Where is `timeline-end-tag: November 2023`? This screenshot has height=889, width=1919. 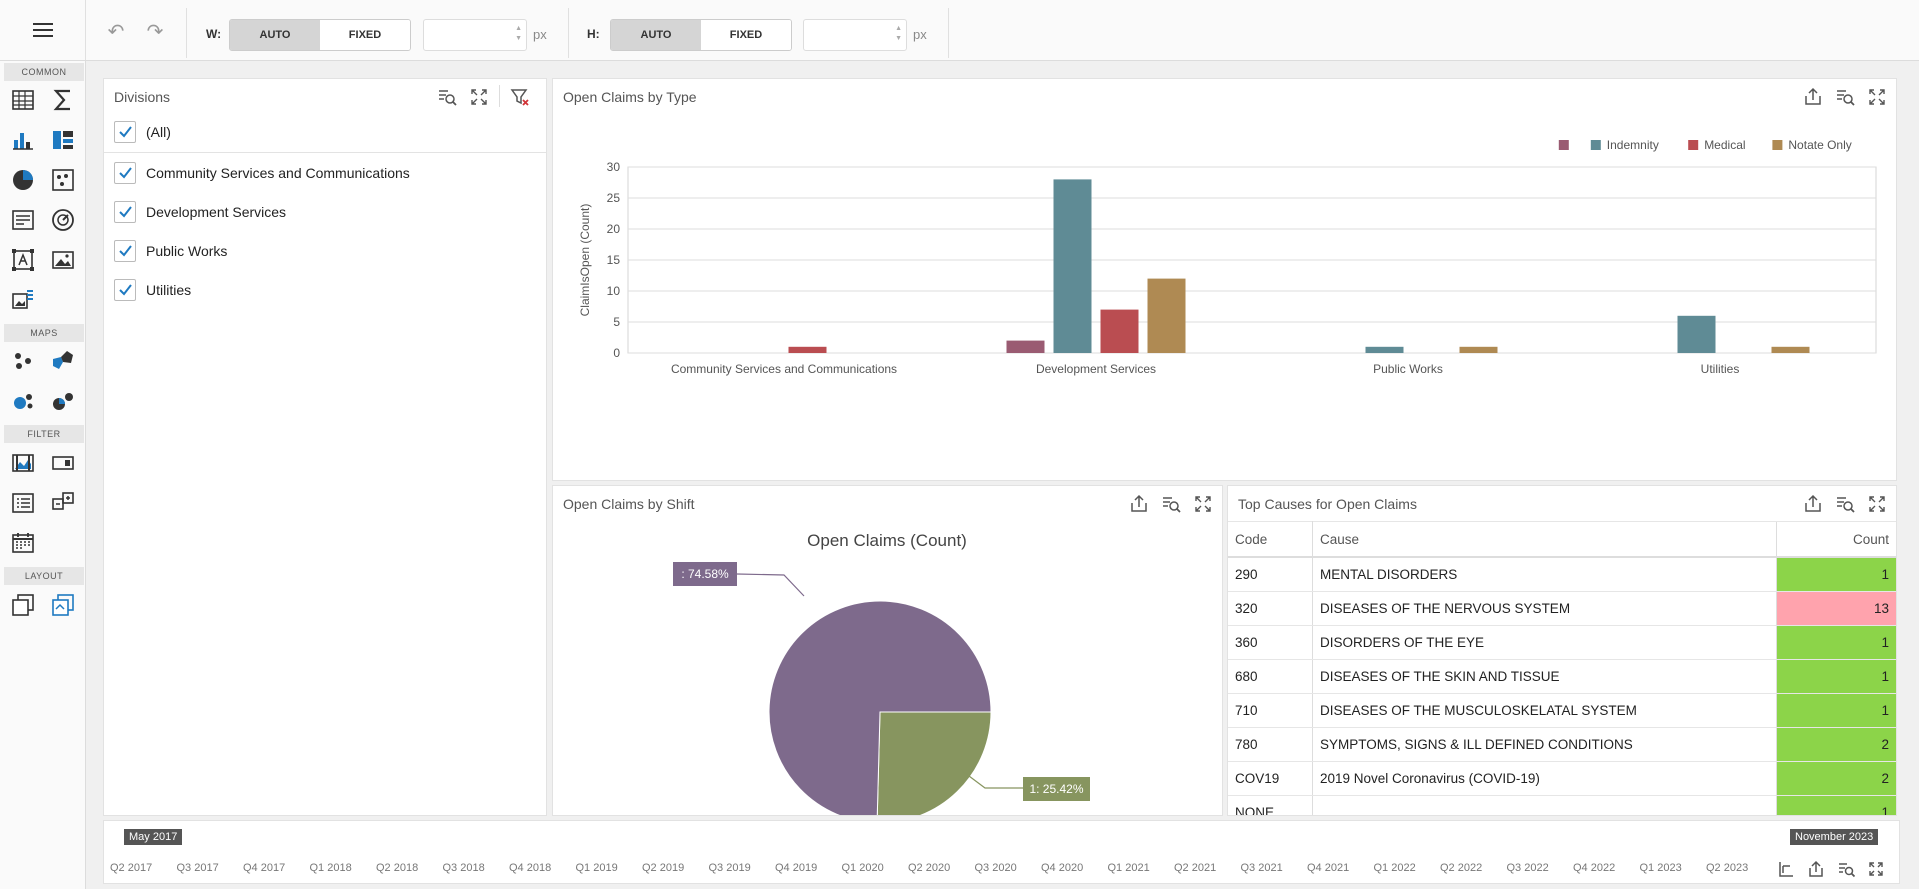 timeline-end-tag: November 2023 is located at coordinates (1834, 837).